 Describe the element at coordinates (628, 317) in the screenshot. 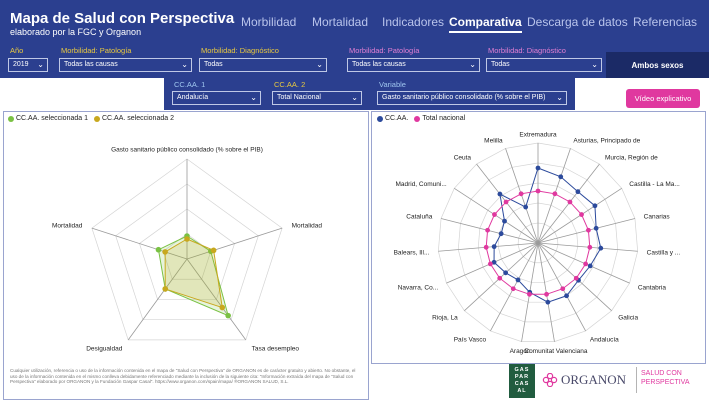

I see `radar-axis-label: Galicia` at that location.